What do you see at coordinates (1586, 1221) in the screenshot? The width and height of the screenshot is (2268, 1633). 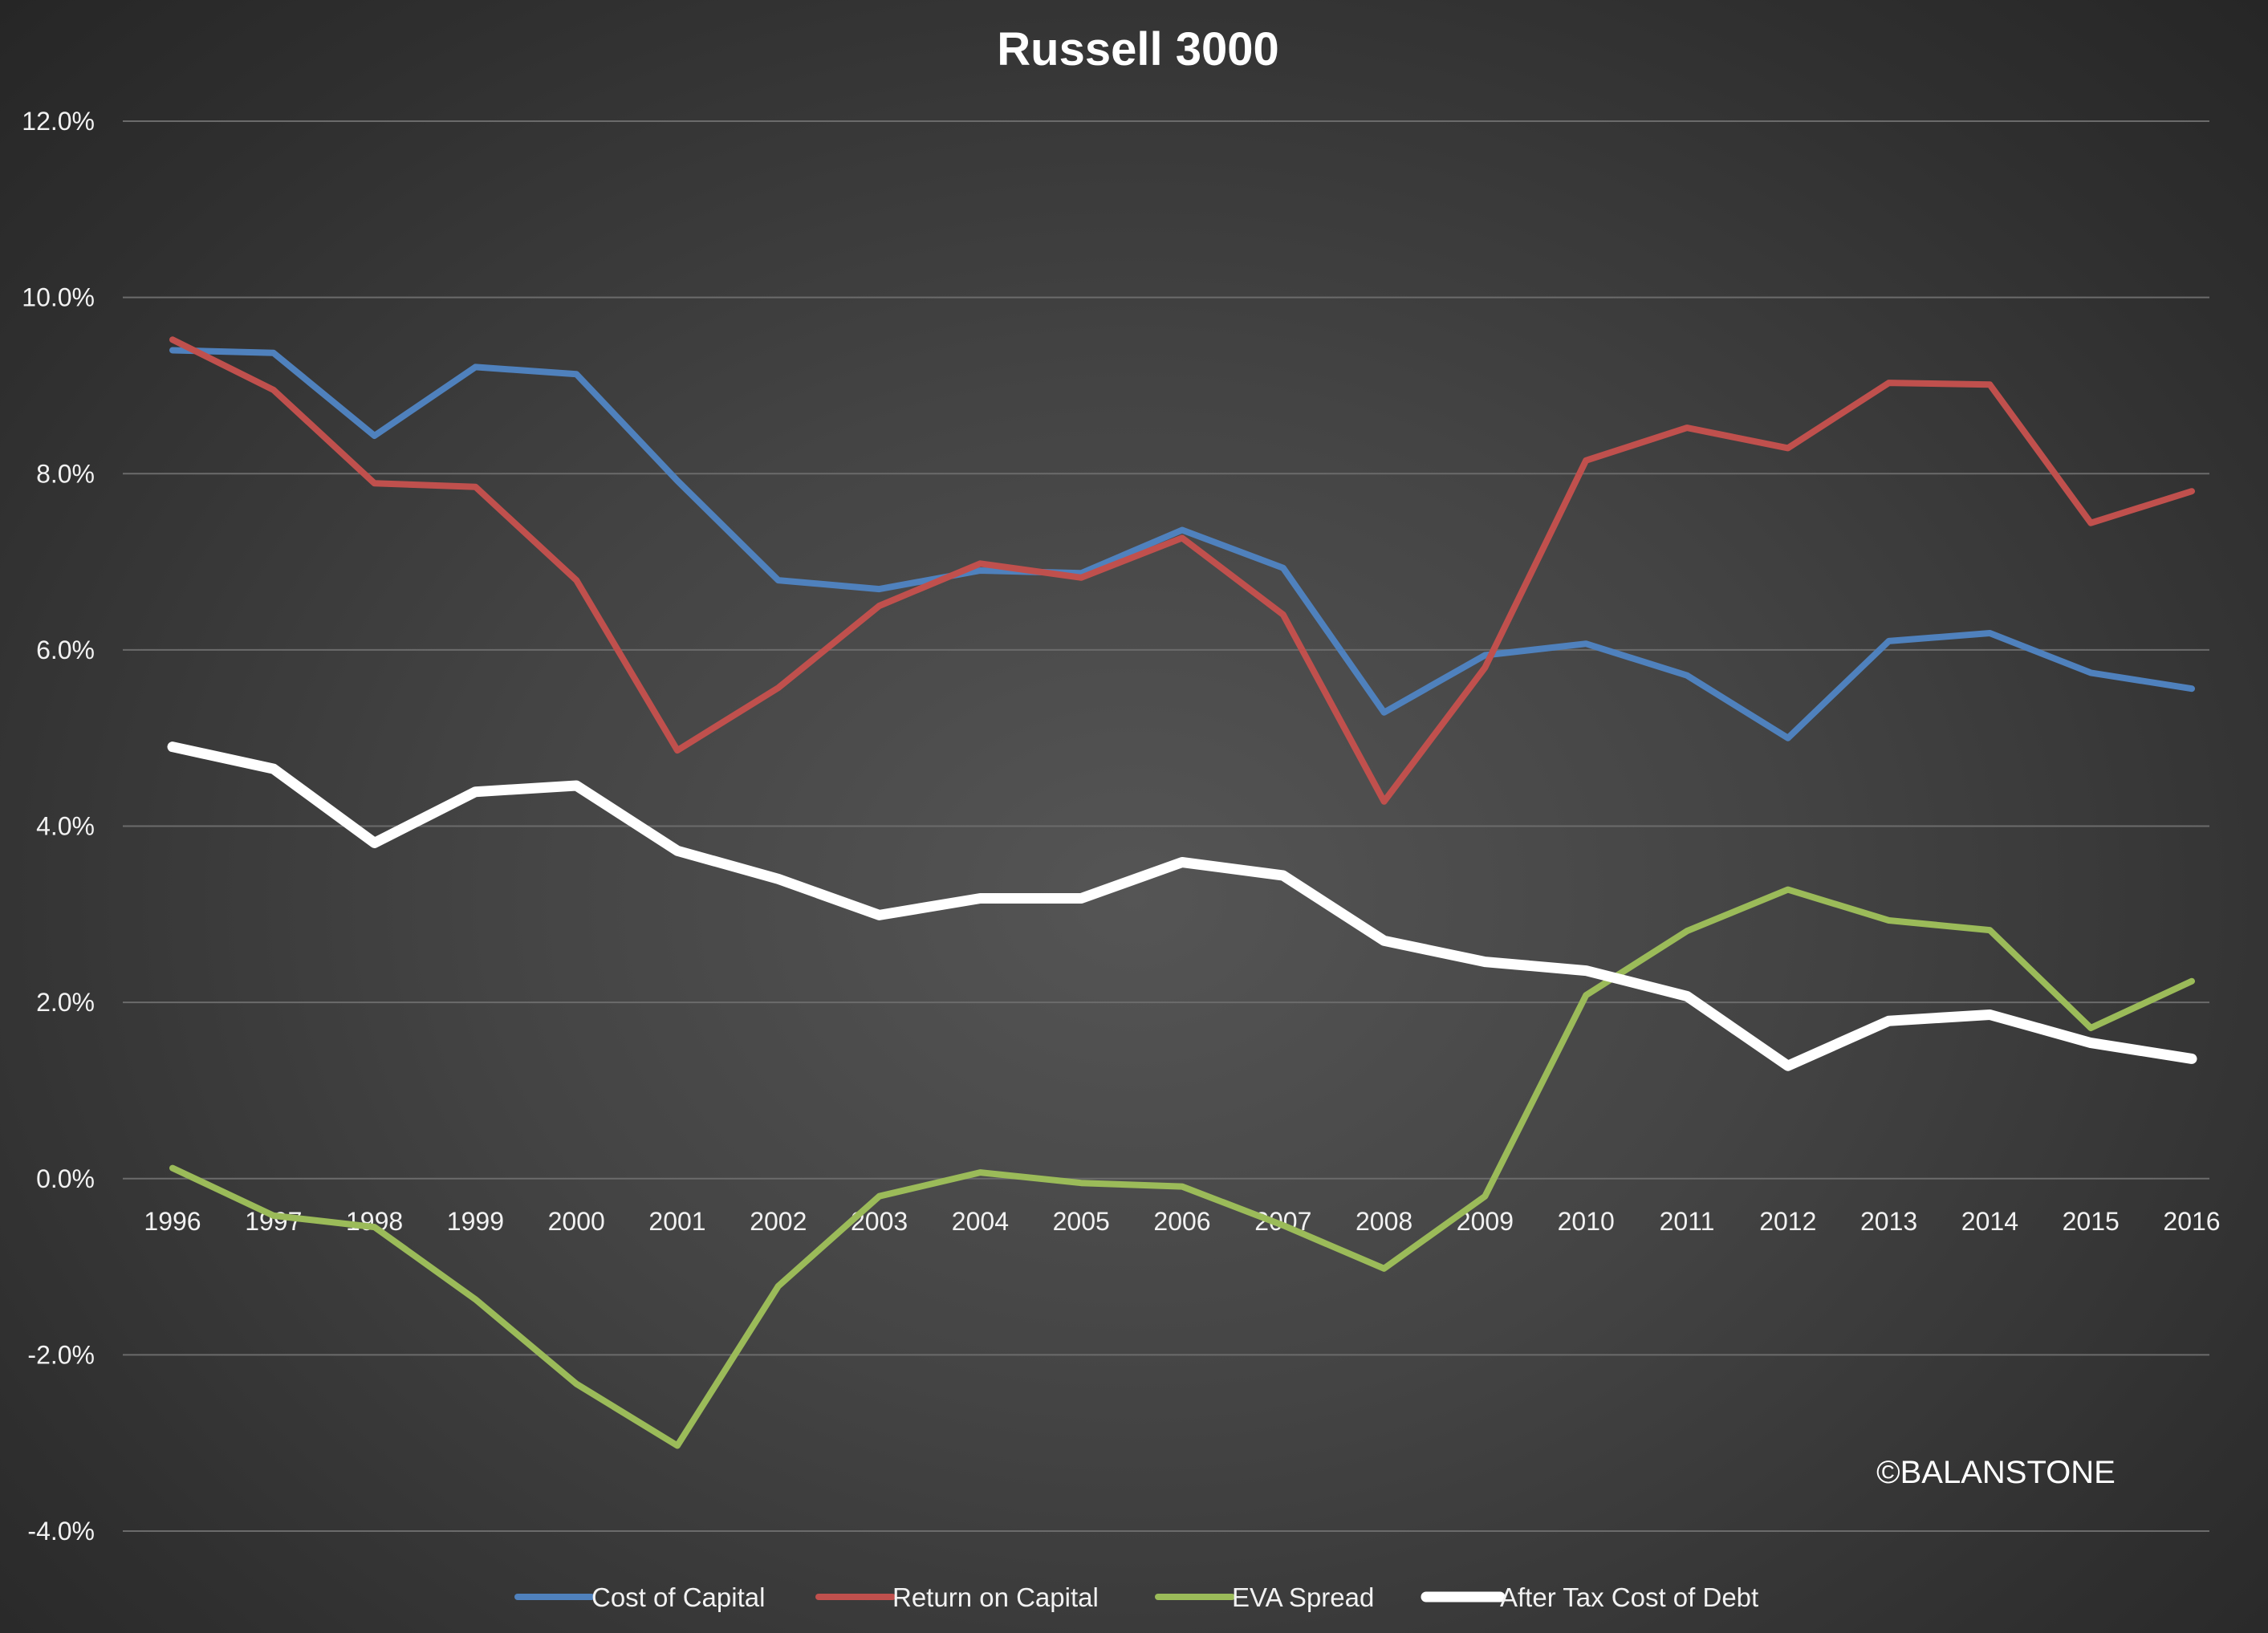 I see `x-tick-label: 2010` at bounding box center [1586, 1221].